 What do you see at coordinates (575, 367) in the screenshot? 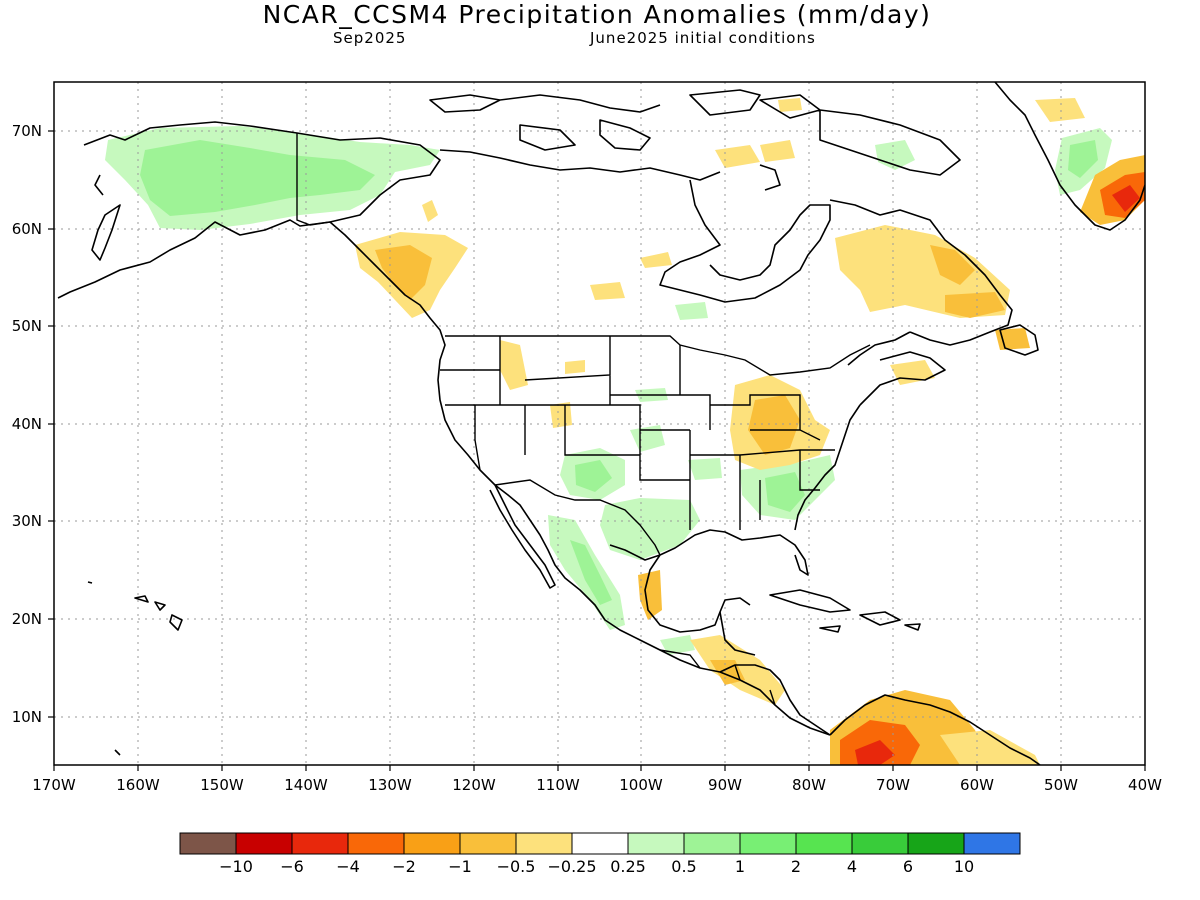
I see `montana-dry-spot` at bounding box center [575, 367].